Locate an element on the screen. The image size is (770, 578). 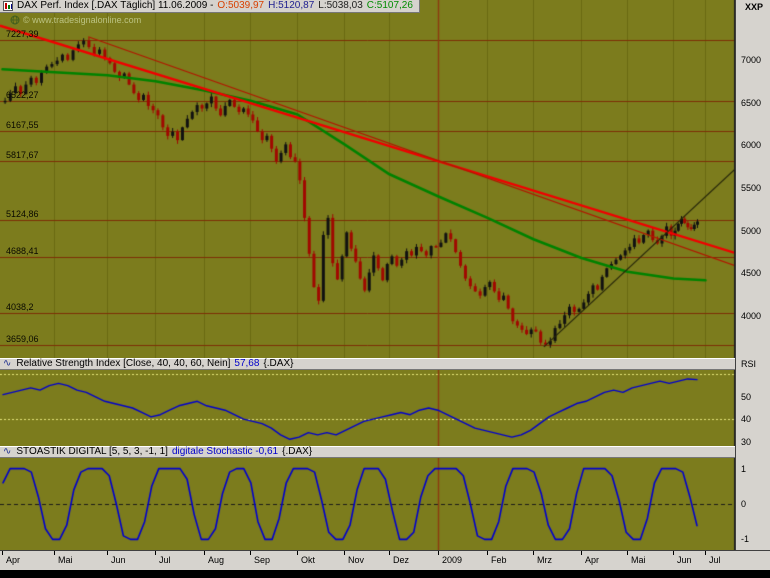
rsi-current-value: 57,68 is located at coordinates (247, 363).